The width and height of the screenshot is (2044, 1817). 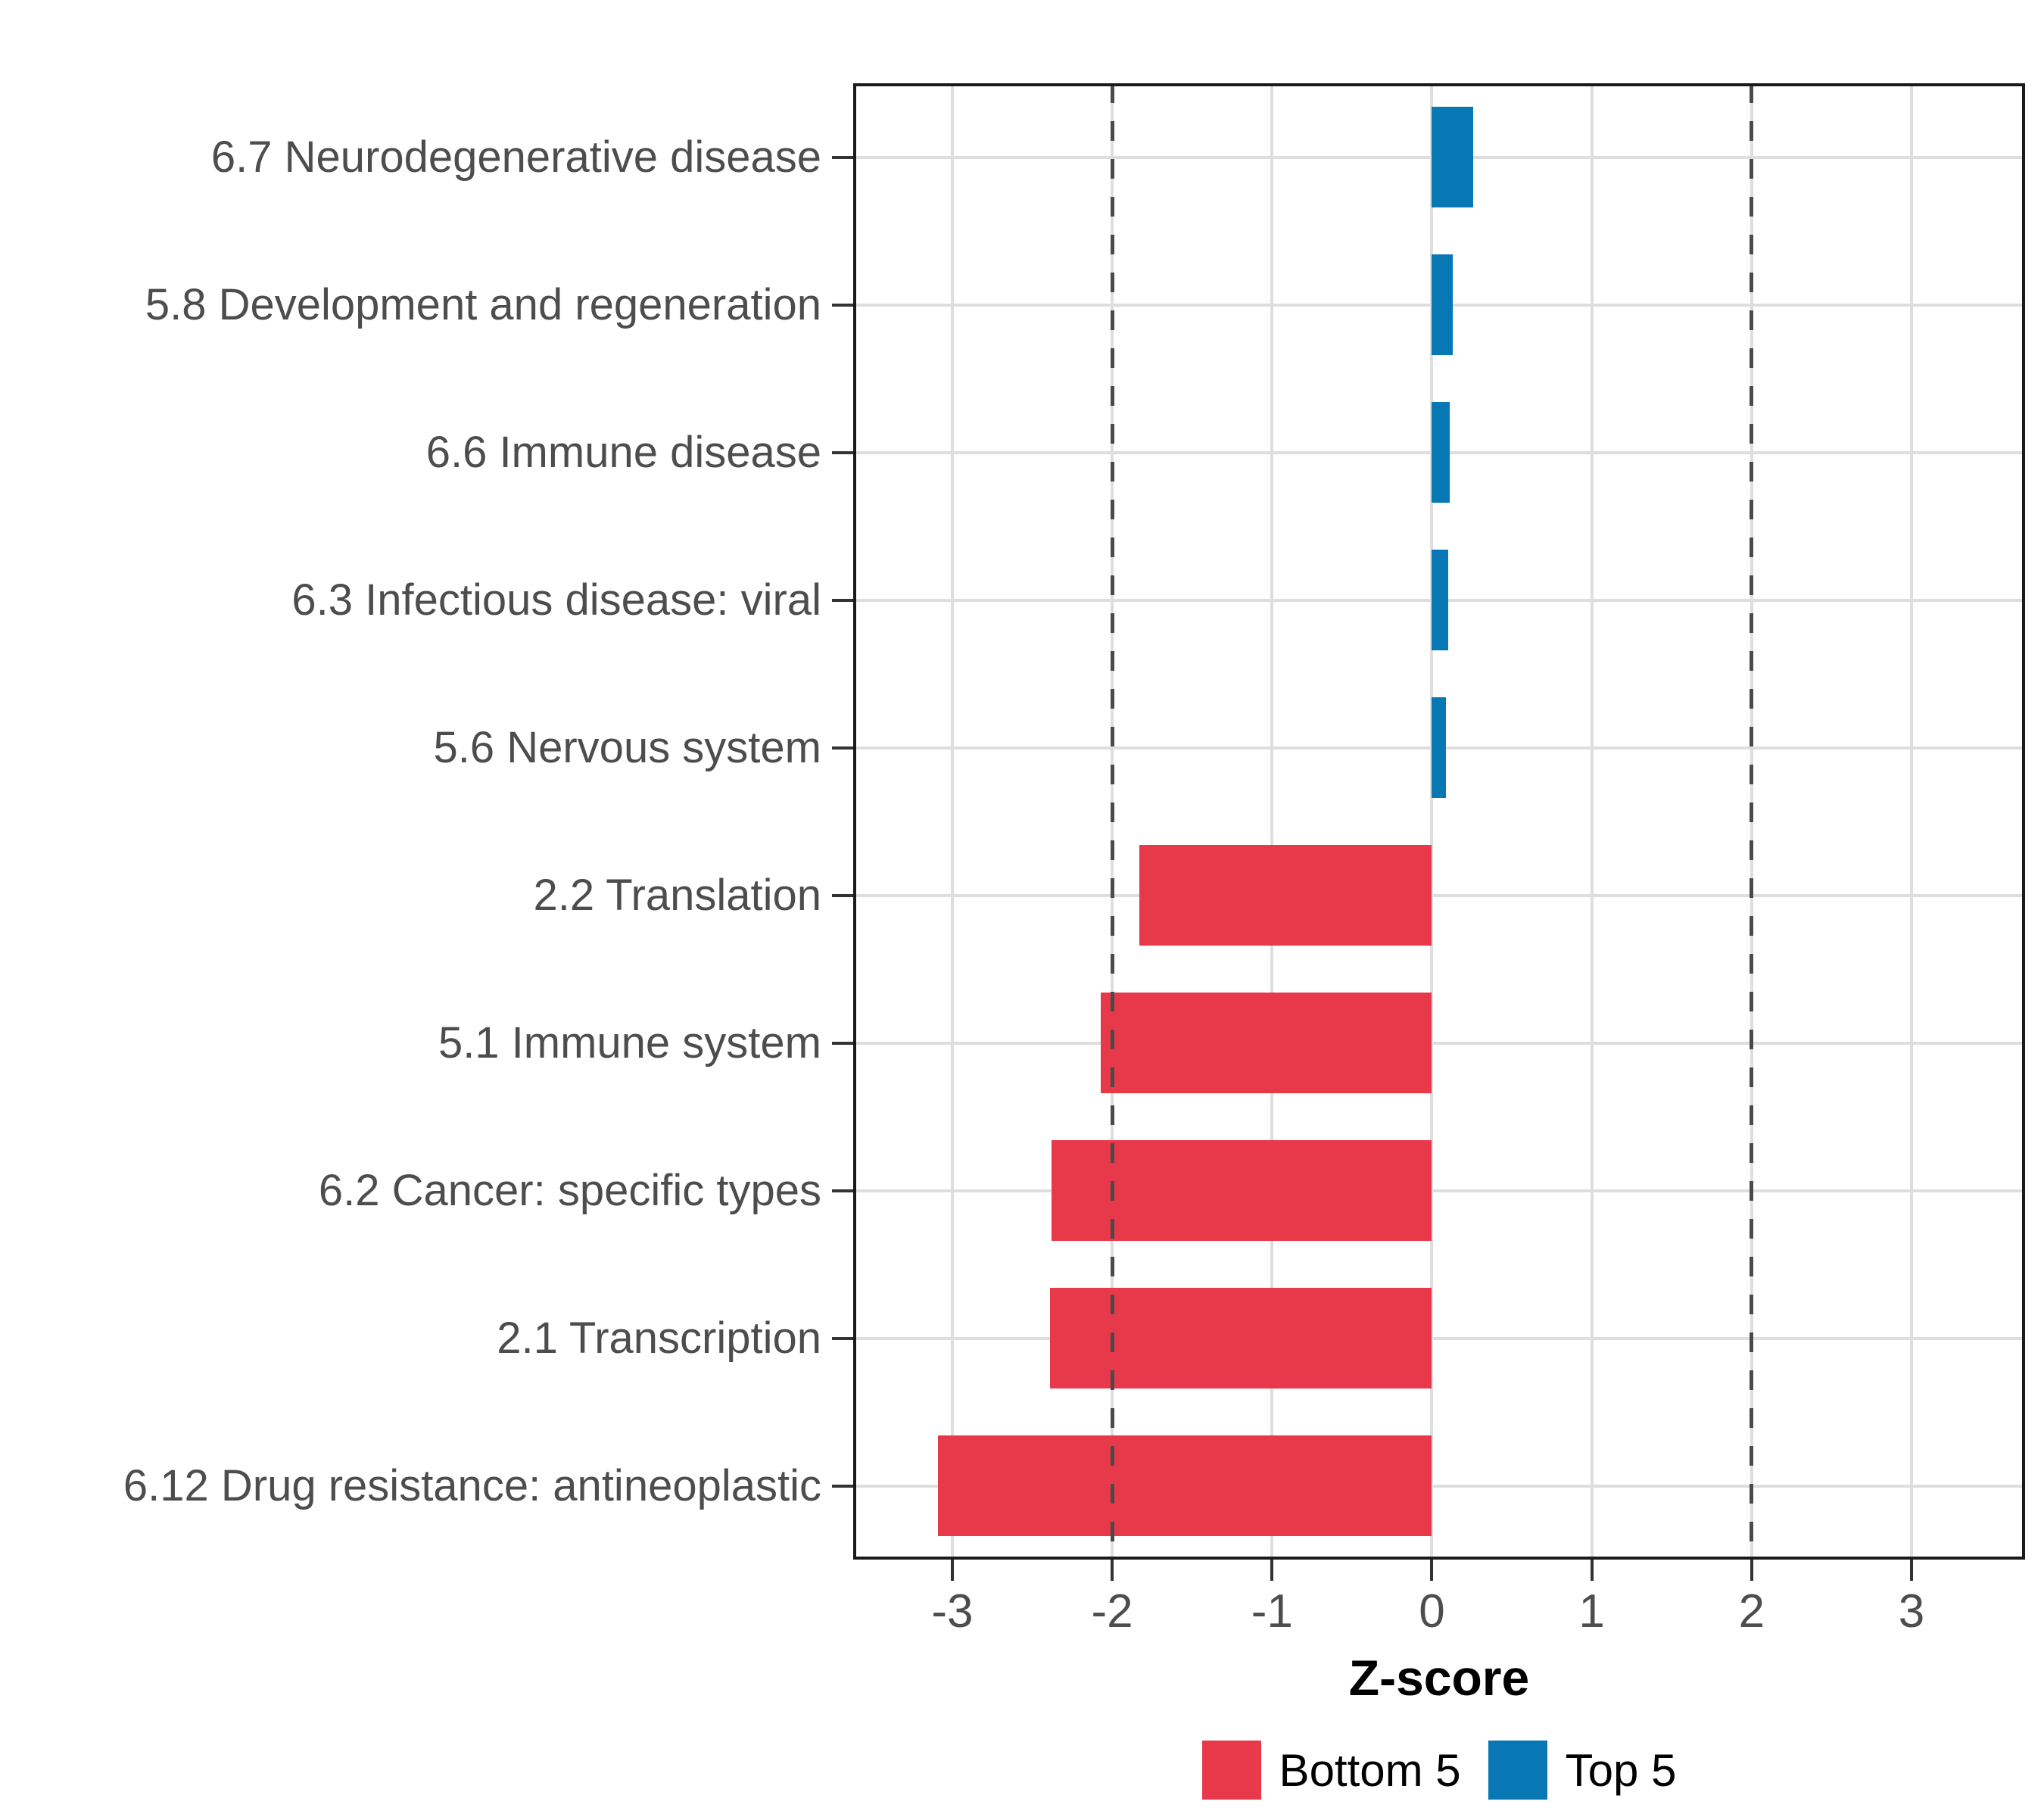 What do you see at coordinates (627, 747) in the screenshot?
I see `y-axis-label: 5.6 Nervous system` at bounding box center [627, 747].